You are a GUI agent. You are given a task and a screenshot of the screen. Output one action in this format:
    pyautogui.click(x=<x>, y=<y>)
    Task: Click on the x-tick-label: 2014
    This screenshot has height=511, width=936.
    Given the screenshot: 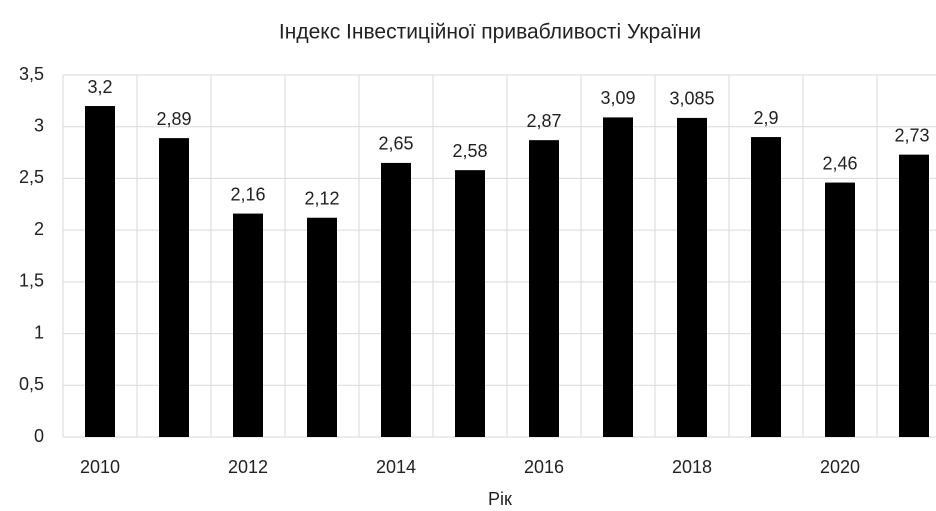 What is the action you would take?
    pyautogui.click(x=396, y=467)
    